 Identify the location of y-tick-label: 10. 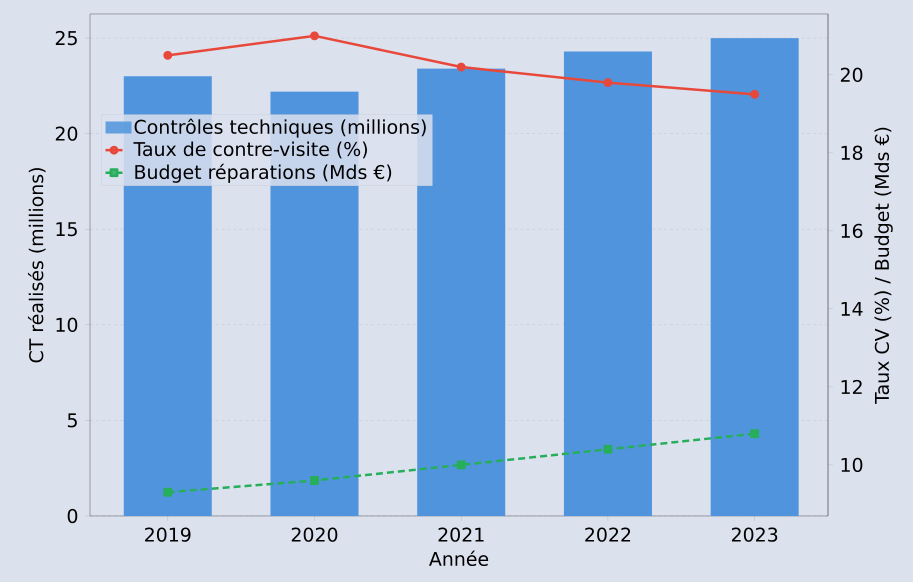
(67, 325).